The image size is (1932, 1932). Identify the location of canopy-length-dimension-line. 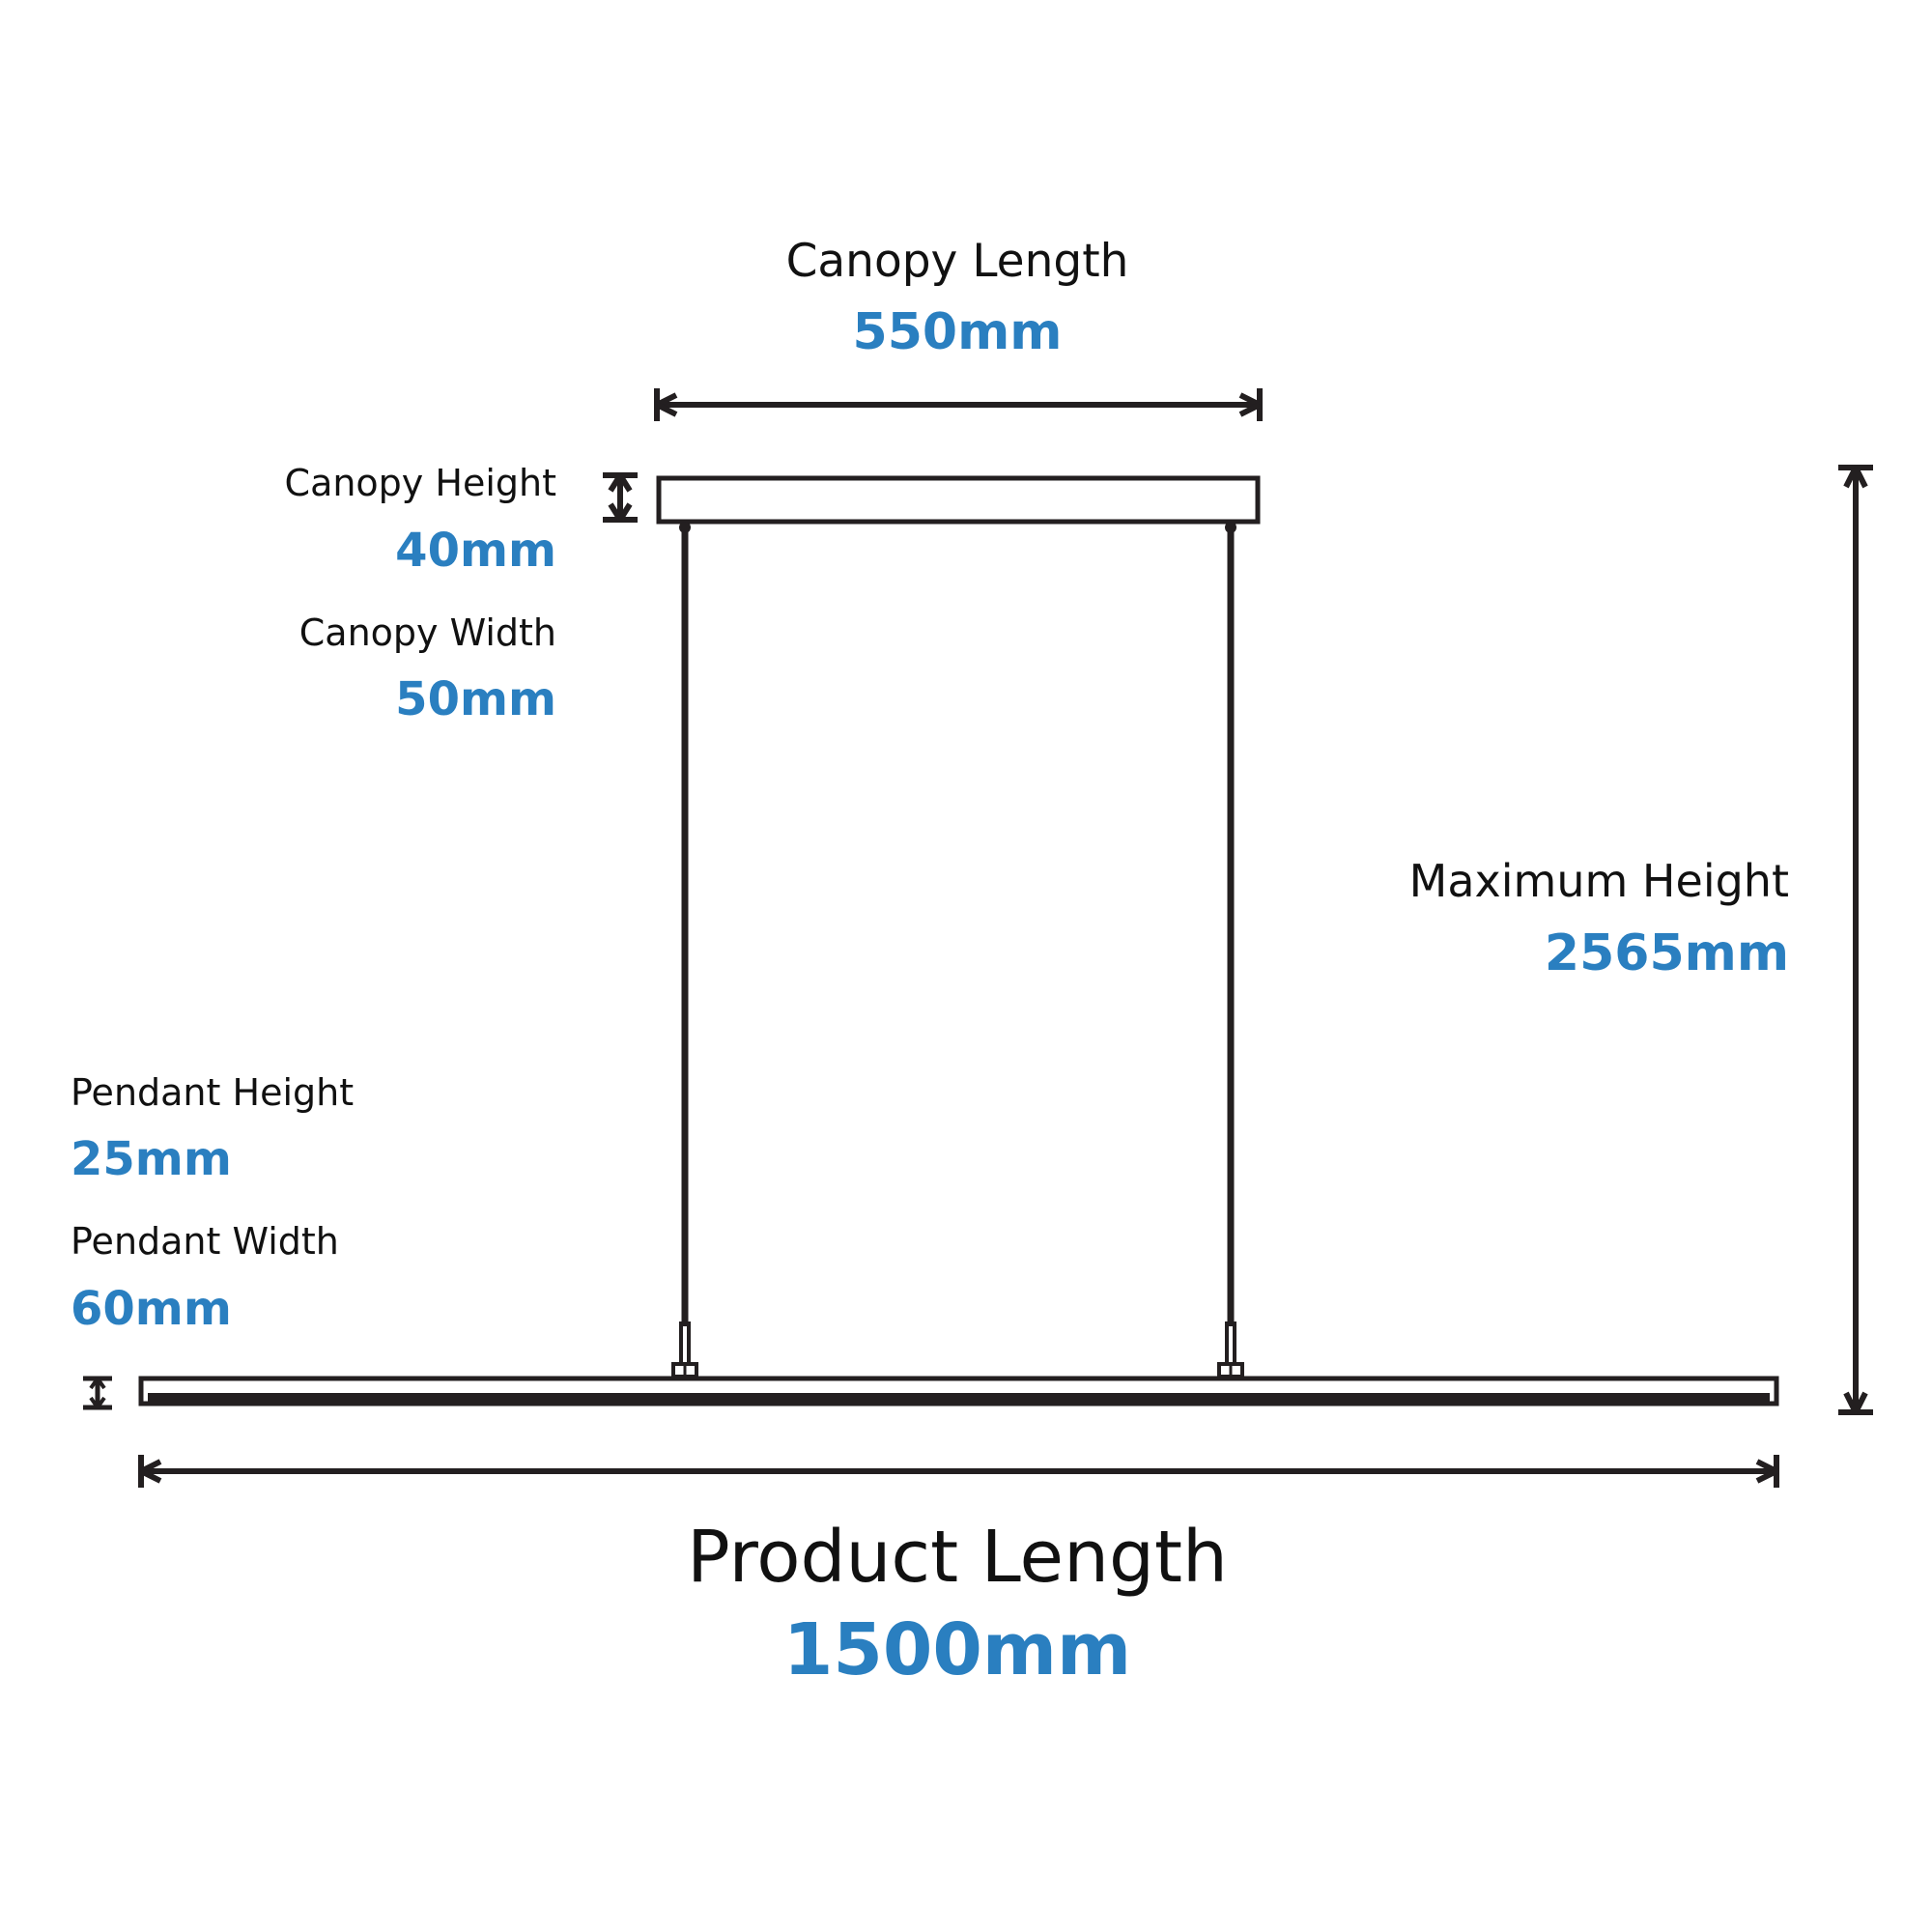
(958, 404).